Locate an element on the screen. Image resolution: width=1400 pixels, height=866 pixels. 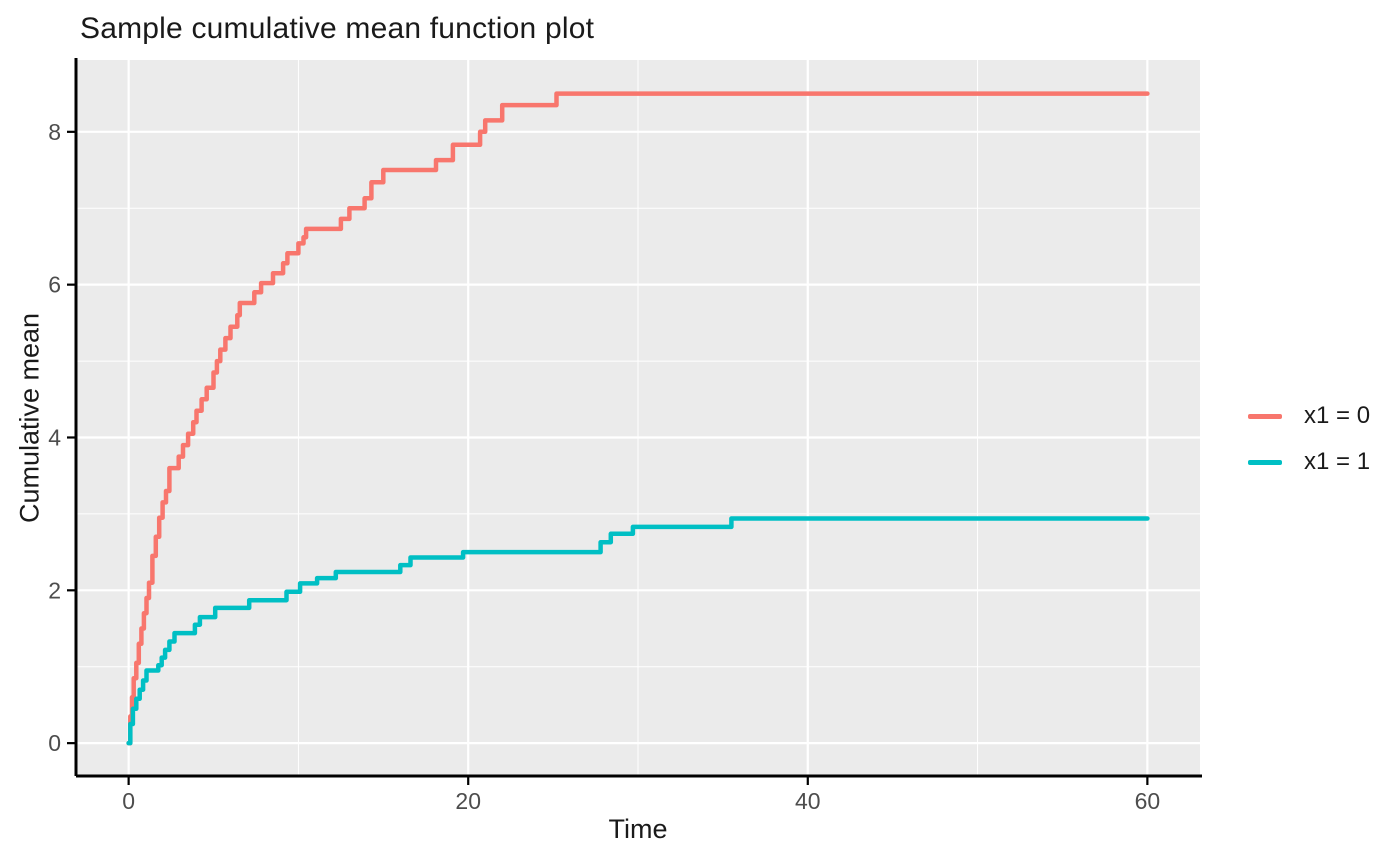
y-tick-label: 0 is located at coordinates (54, 743).